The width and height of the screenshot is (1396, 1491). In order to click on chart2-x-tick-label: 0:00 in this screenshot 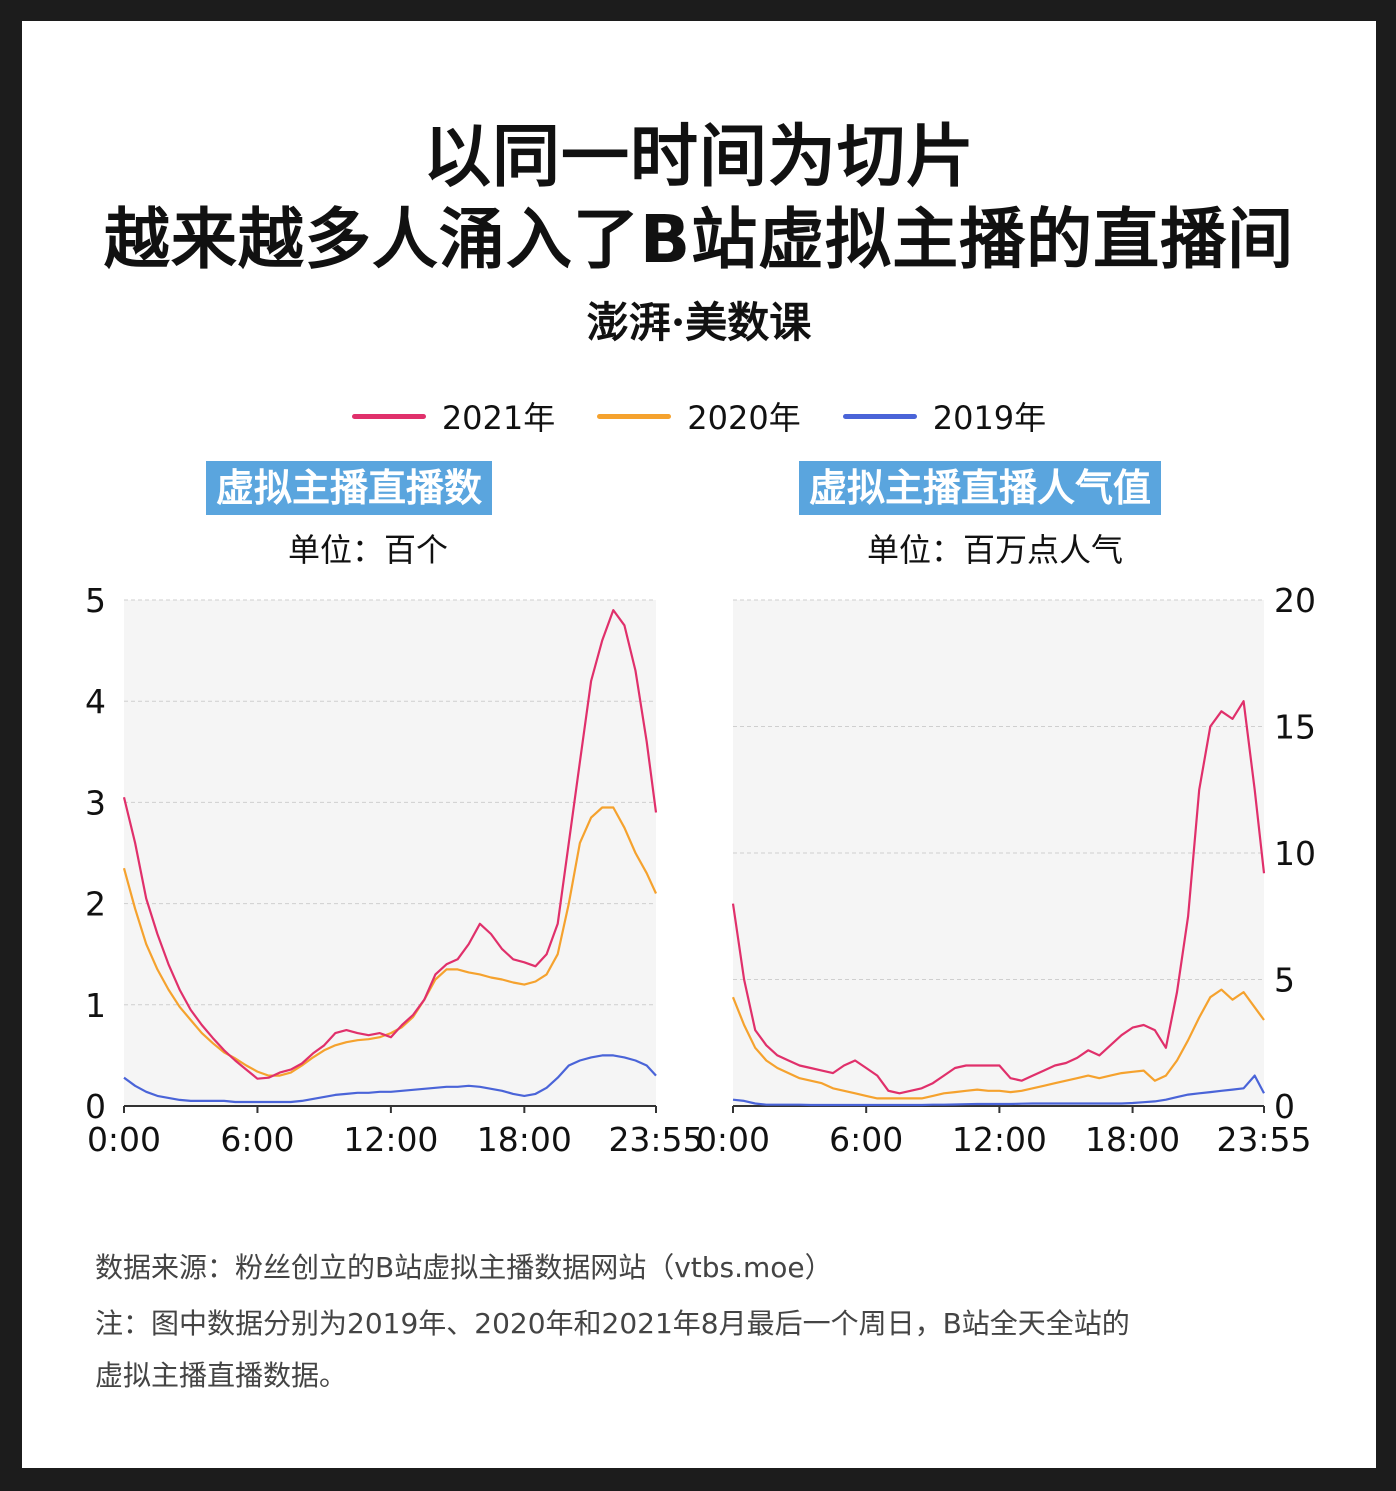, I will do `click(733, 1139)`.